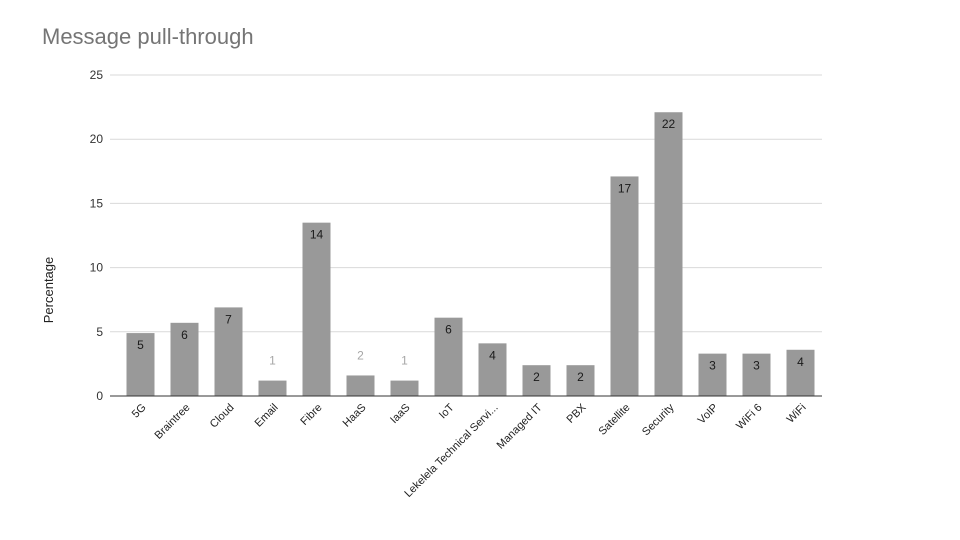  What do you see at coordinates (228, 319) in the screenshot?
I see `data-label: 7` at bounding box center [228, 319].